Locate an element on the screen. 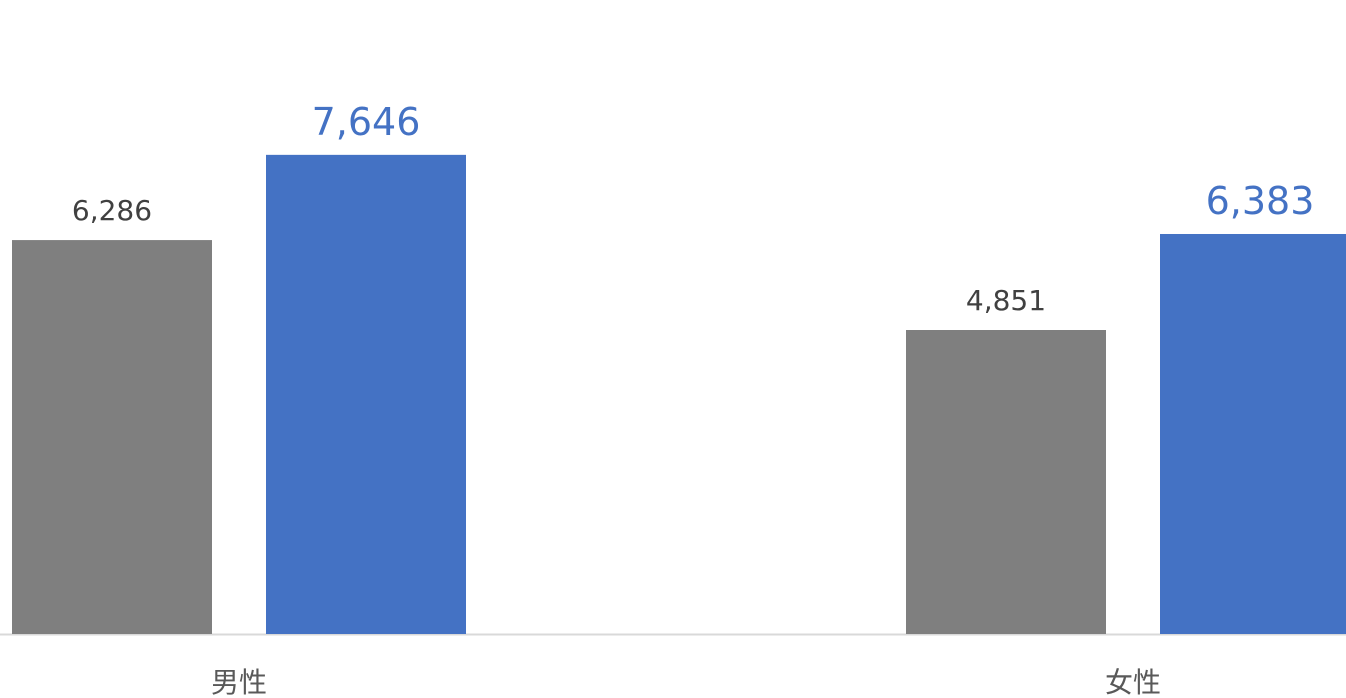 This screenshot has width=1346, height=698. data-label: 7,646 is located at coordinates (366, 122).